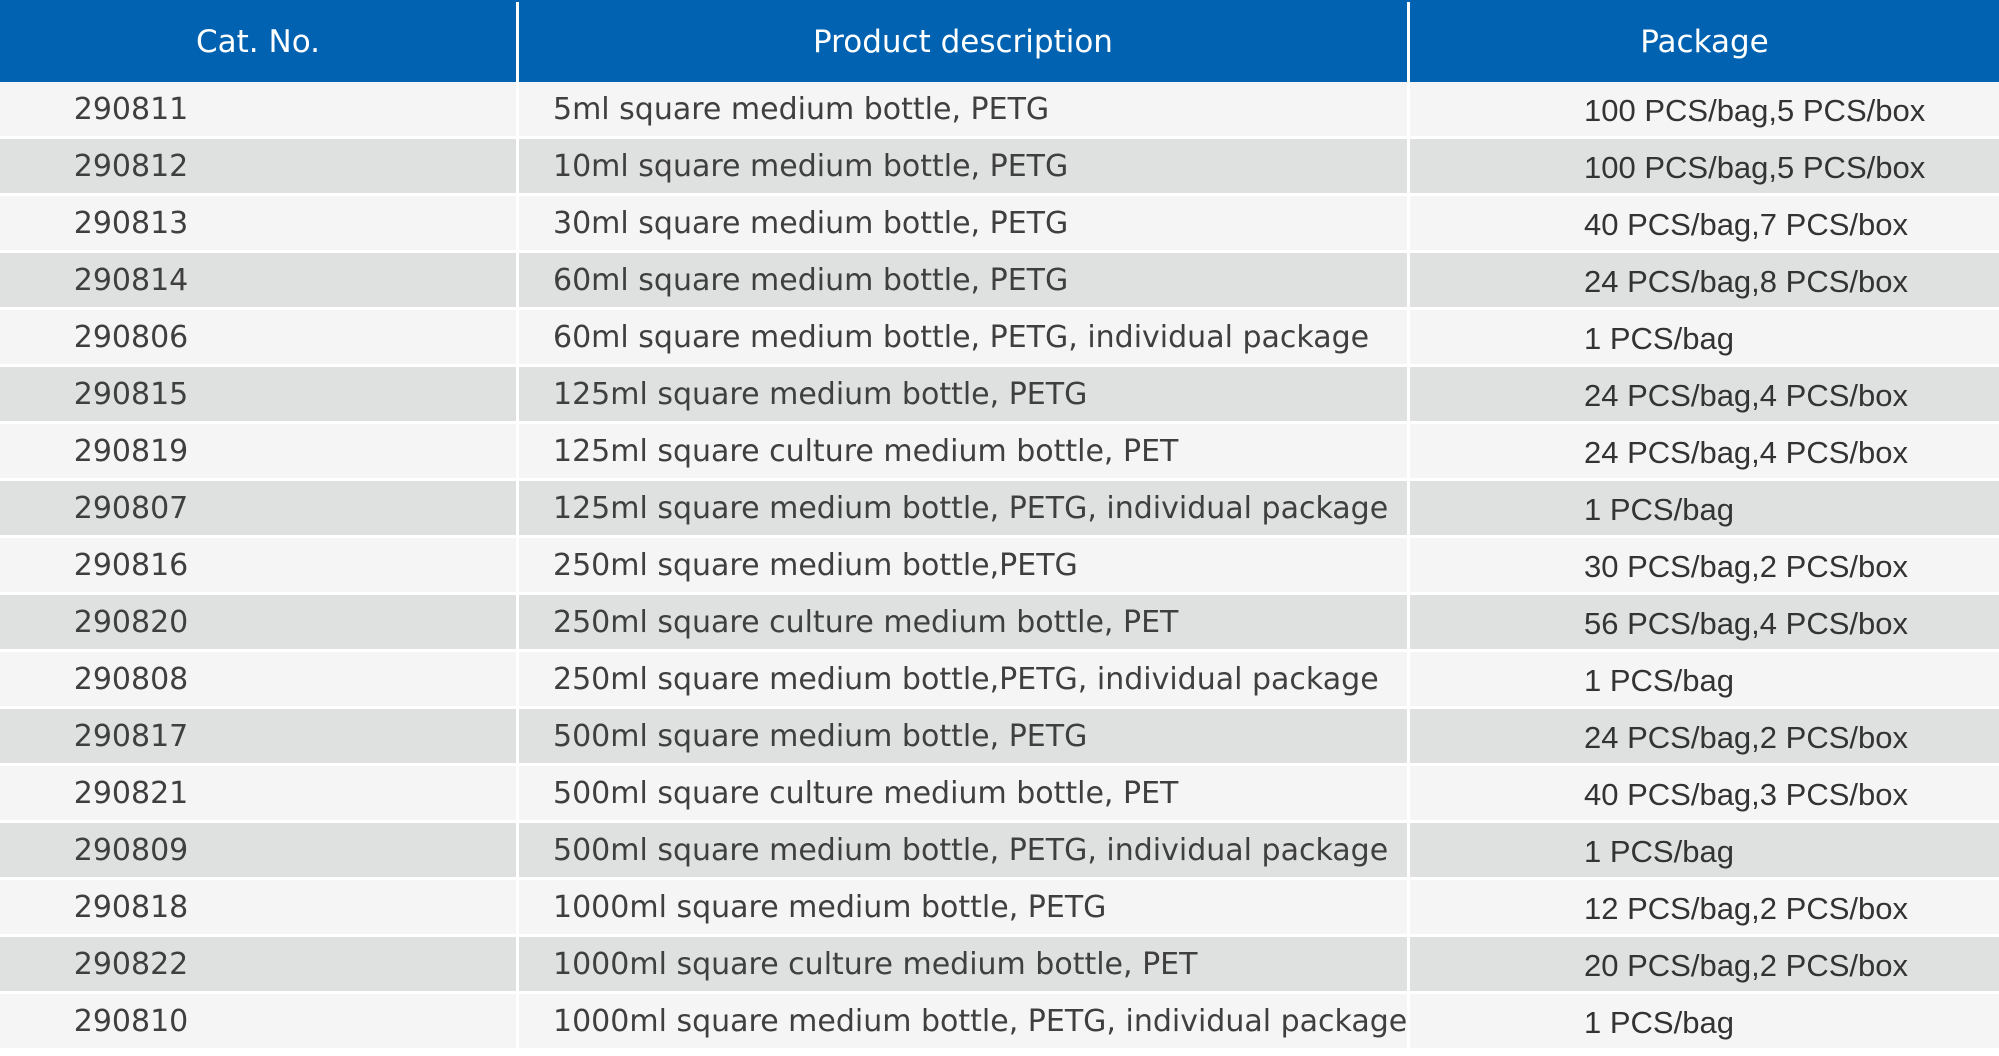 This screenshot has width=1999, height=1056. I want to click on cell-cat-no: 290808, so click(131, 679).